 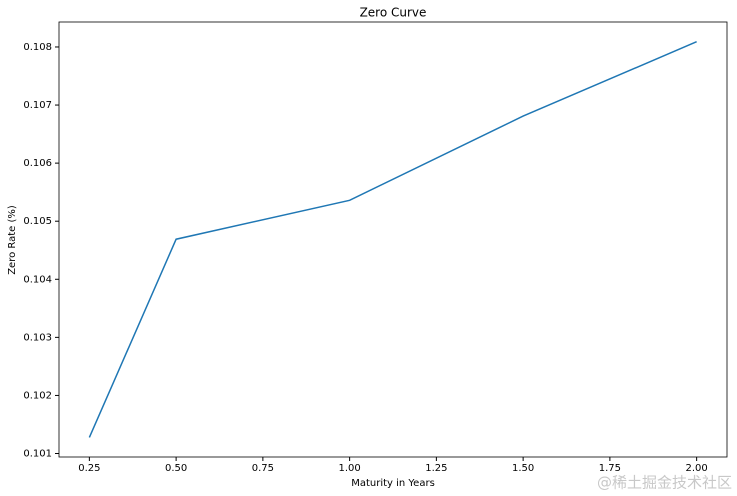 I want to click on y-tick-label: 0.104, so click(x=37, y=279).